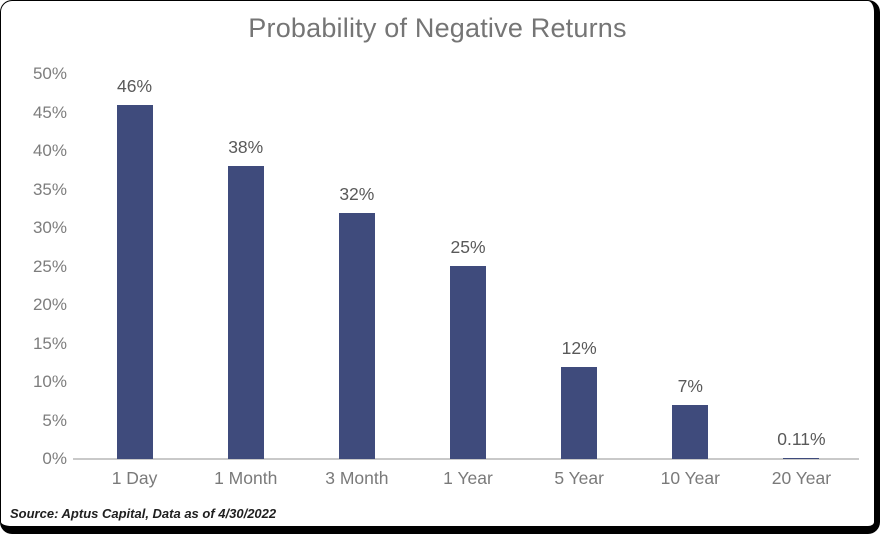  I want to click on y-axis-tick-label: 5%, so click(54, 420).